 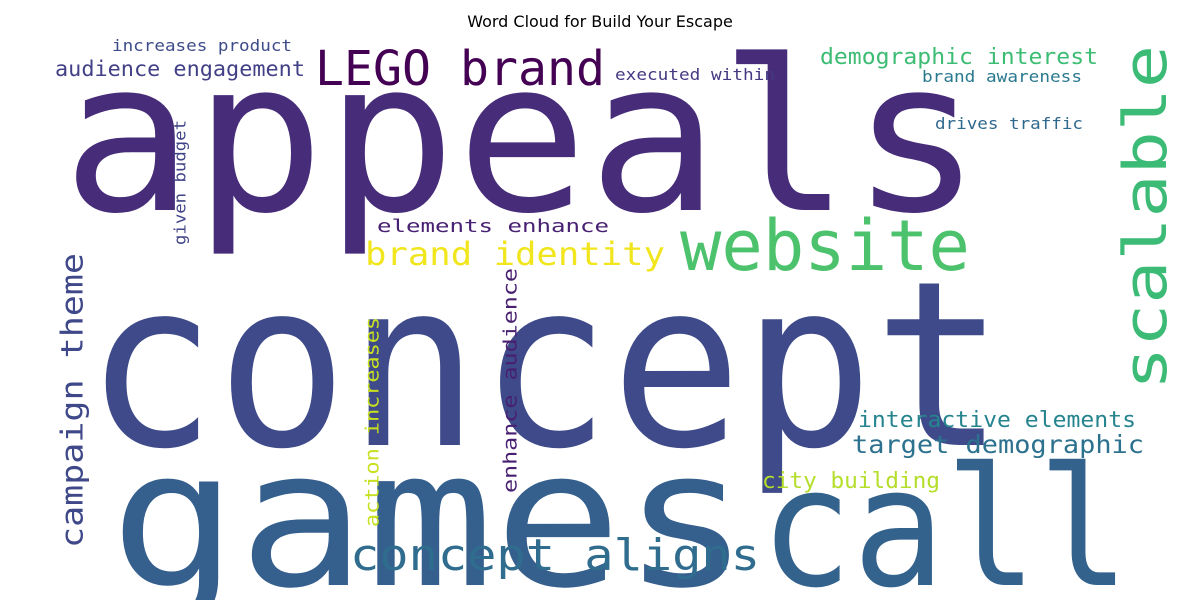 I want to click on word-elements-enhance: elements enhance, so click(x=493, y=226).